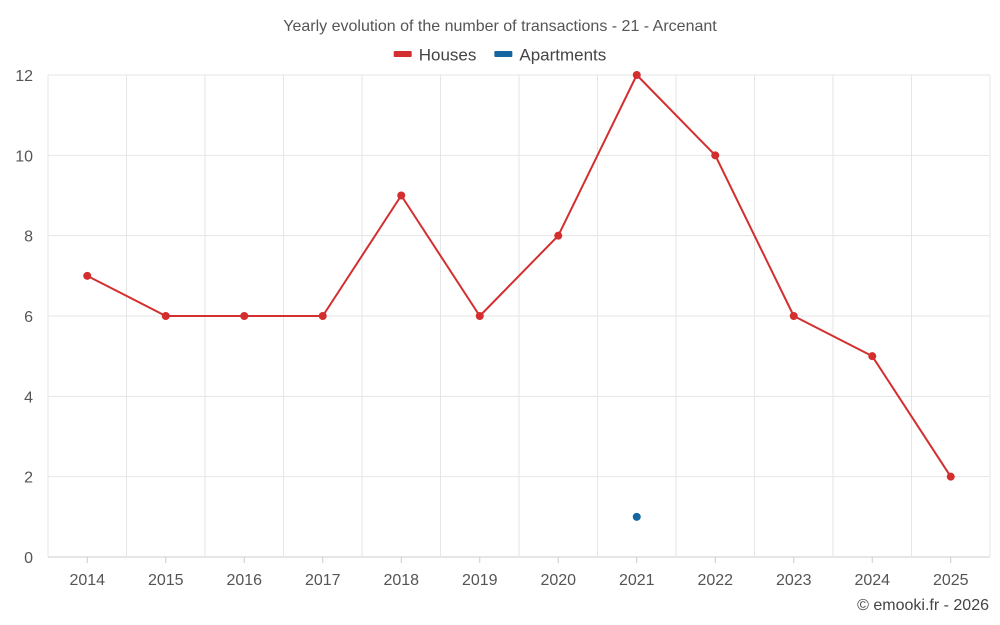 Image resolution: width=1000 pixels, height=625 pixels. What do you see at coordinates (636, 516) in the screenshot?
I see `data-point-apartments` at bounding box center [636, 516].